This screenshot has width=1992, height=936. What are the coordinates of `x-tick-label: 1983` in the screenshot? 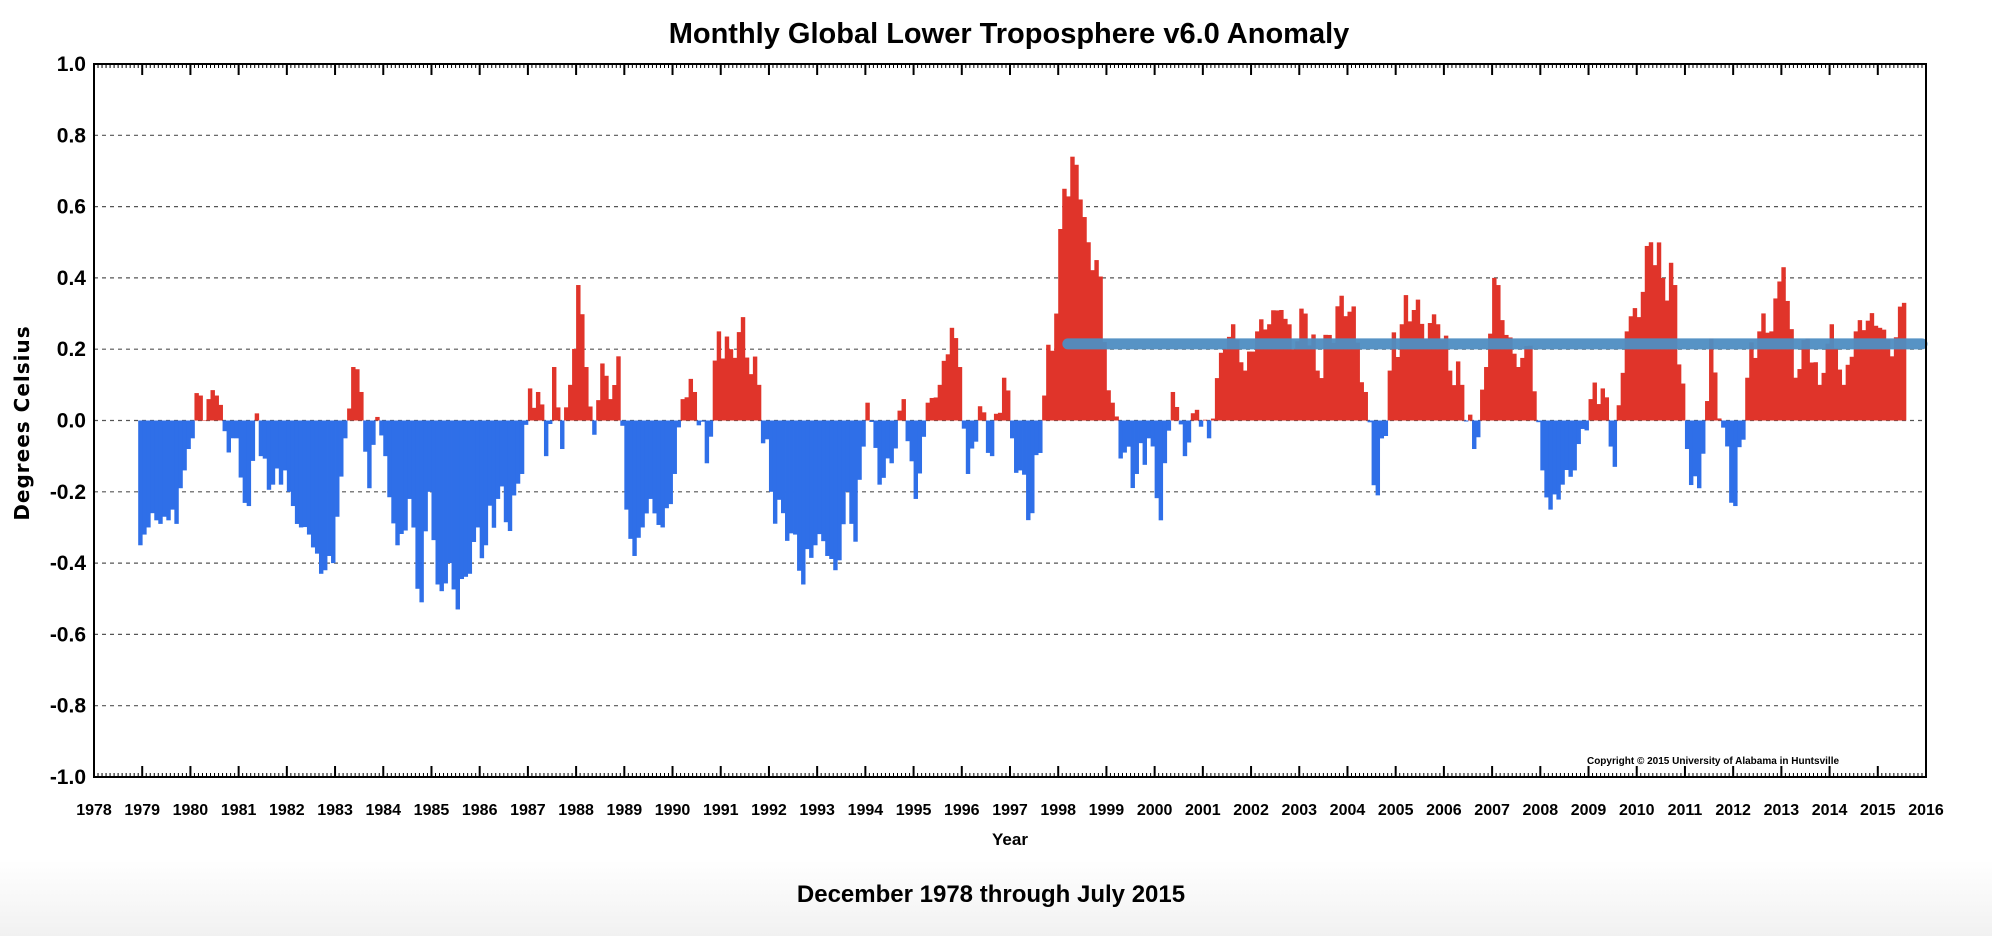 It's located at (335, 810).